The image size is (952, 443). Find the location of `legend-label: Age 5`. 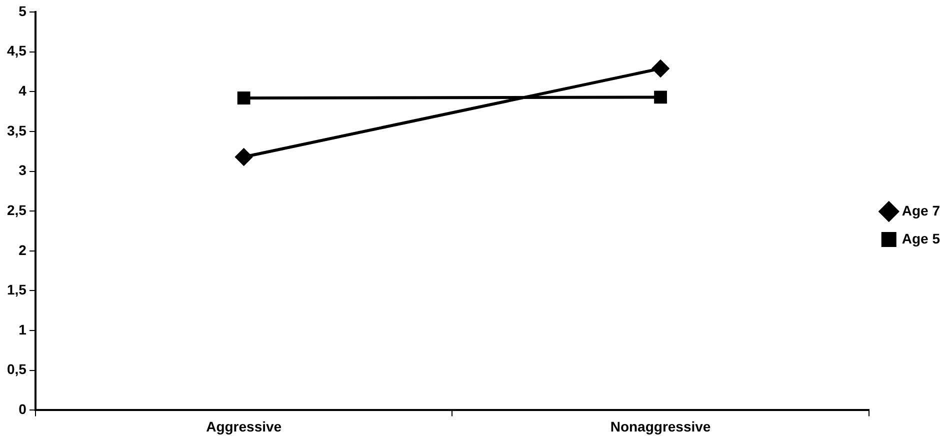

legend-label: Age 5 is located at coordinates (921, 238).